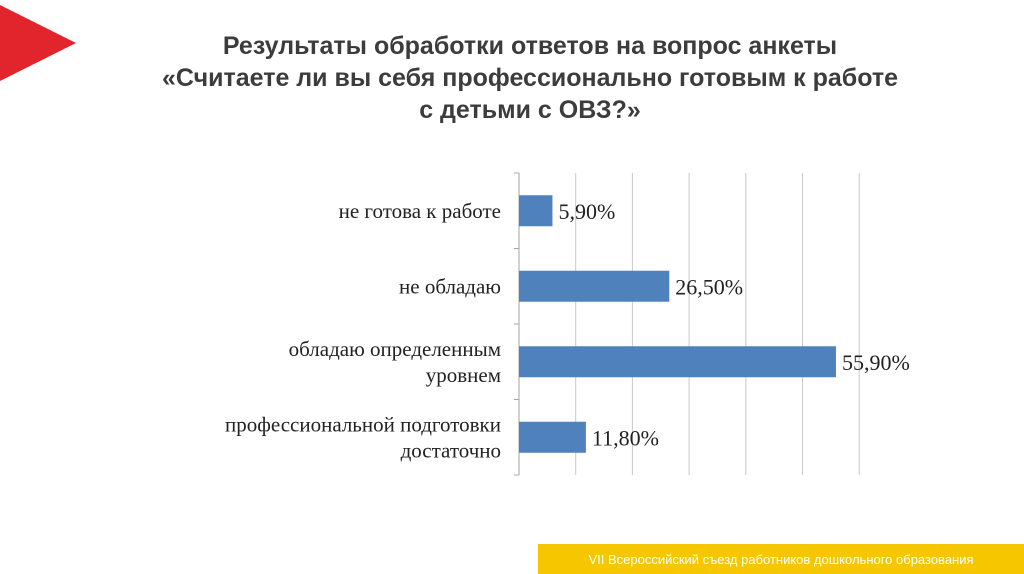  What do you see at coordinates (709, 286) in the screenshot?
I see `bar-value-label: 26,50%` at bounding box center [709, 286].